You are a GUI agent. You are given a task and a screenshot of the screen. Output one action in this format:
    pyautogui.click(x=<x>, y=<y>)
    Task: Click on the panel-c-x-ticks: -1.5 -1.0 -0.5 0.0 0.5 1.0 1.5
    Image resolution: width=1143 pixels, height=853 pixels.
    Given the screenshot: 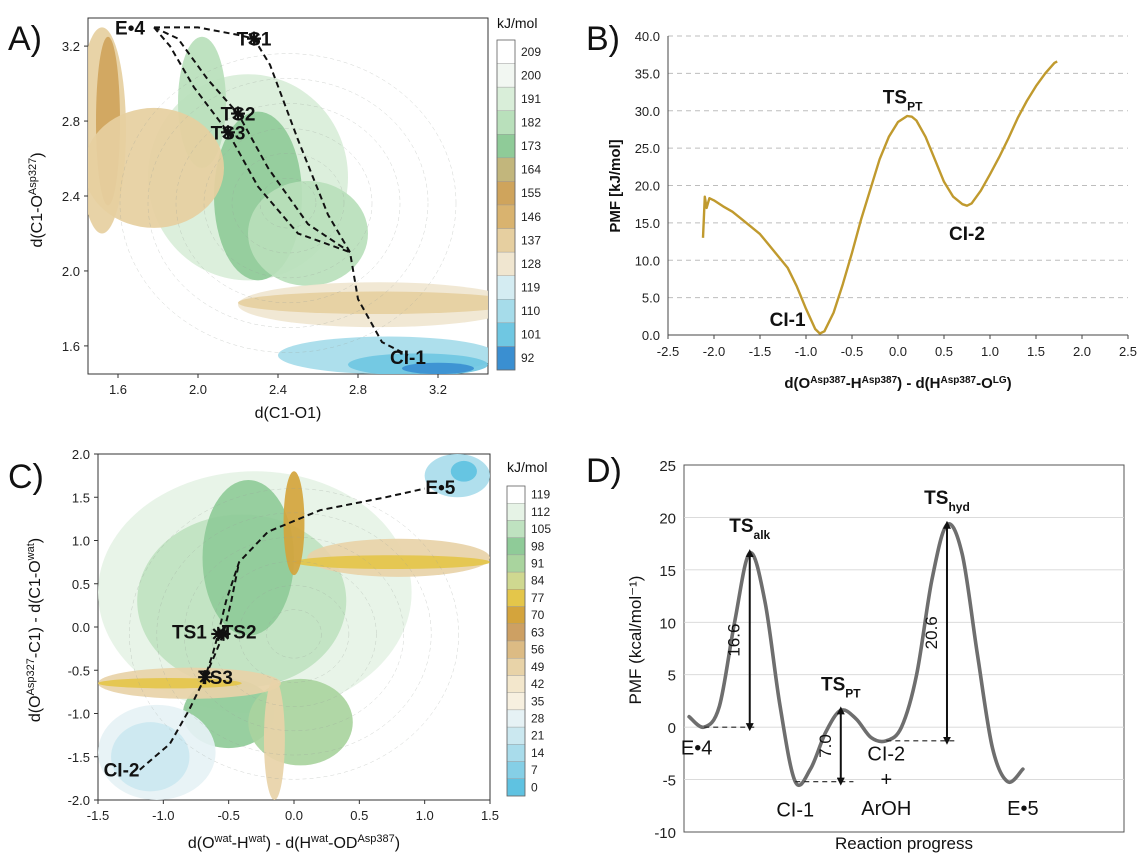 What is the action you would take?
    pyautogui.click(x=293, y=811)
    